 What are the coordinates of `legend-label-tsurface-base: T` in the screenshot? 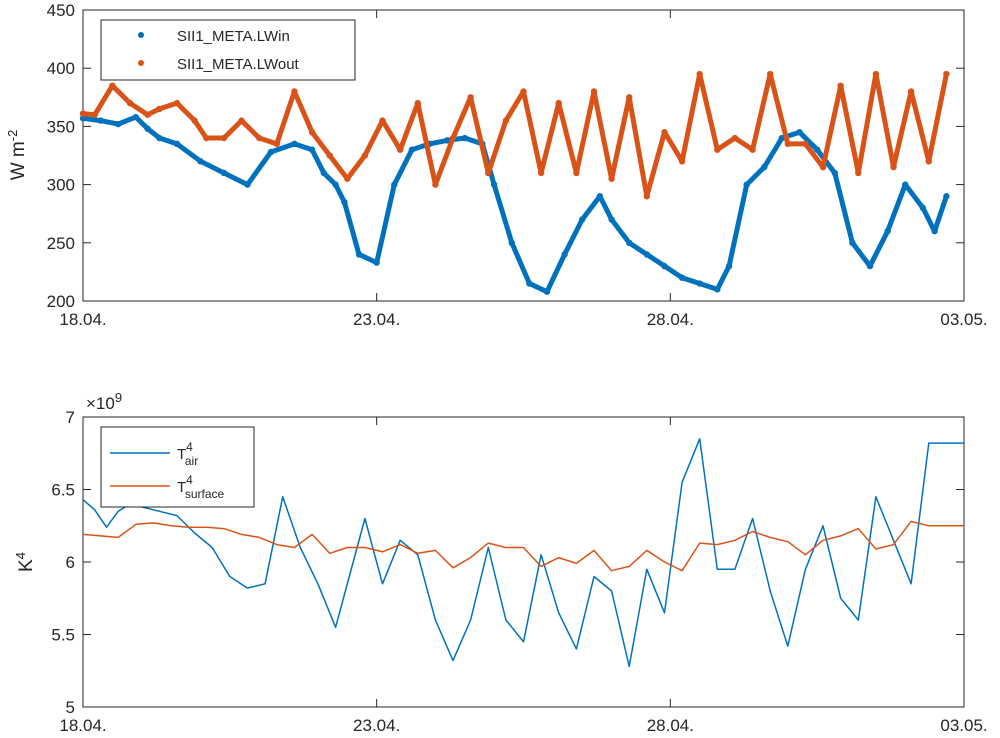 It's located at (181, 487).